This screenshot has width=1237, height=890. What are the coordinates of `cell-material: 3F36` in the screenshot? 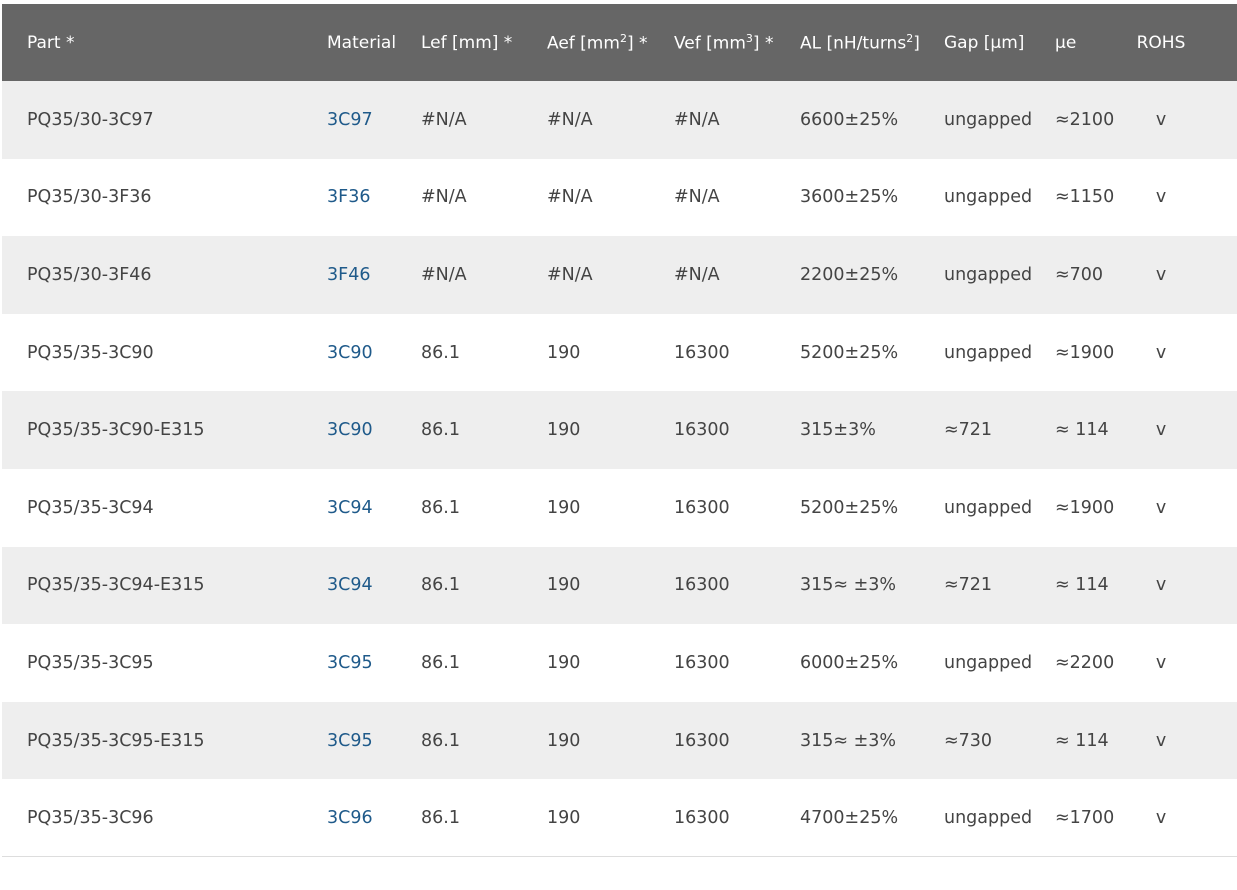 It's located at (349, 198).